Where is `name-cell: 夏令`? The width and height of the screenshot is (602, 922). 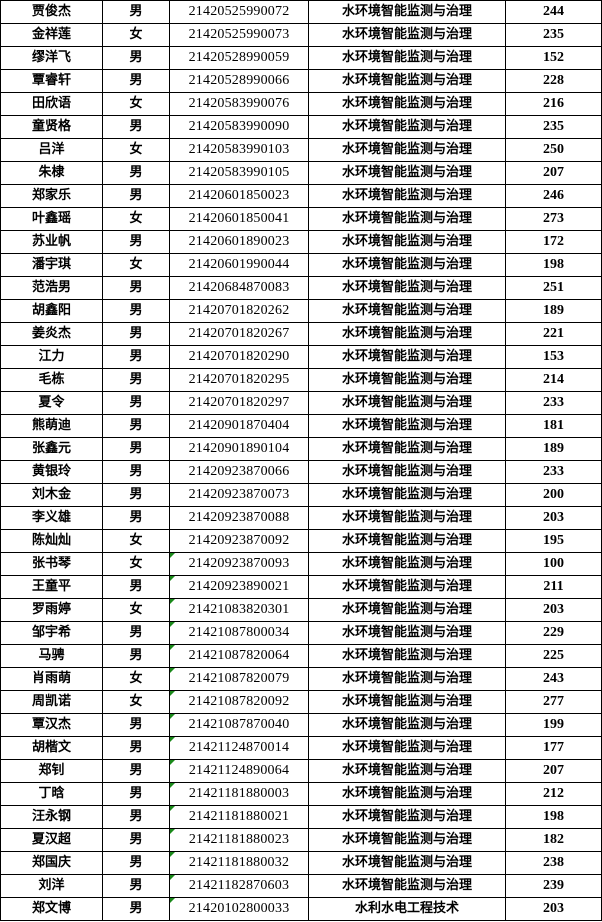 name-cell: 夏令 is located at coordinates (51, 403).